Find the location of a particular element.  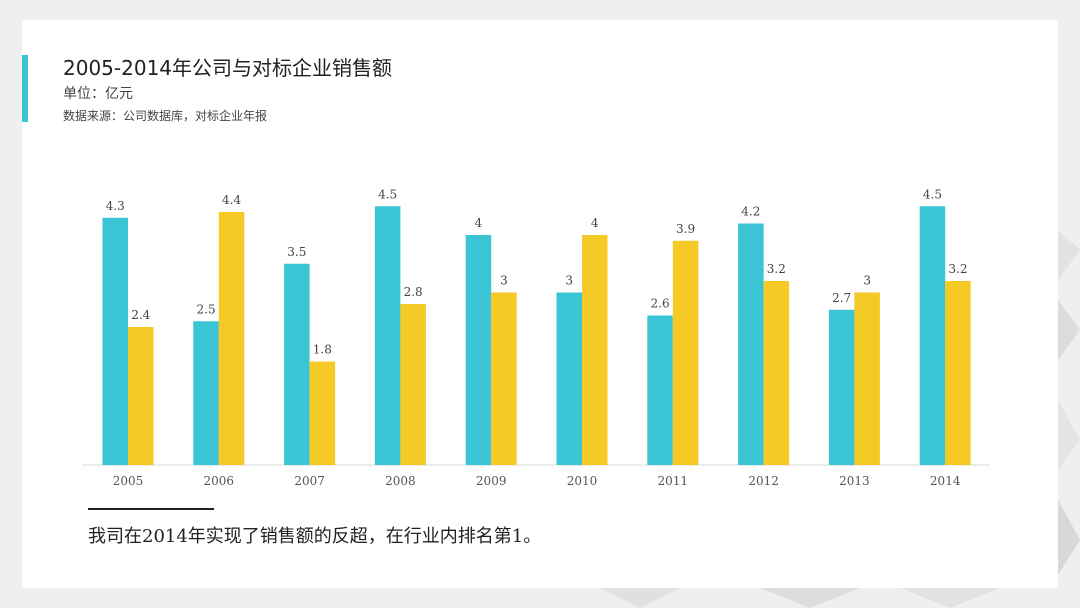

x-tick-label: 2013 is located at coordinates (854, 481).